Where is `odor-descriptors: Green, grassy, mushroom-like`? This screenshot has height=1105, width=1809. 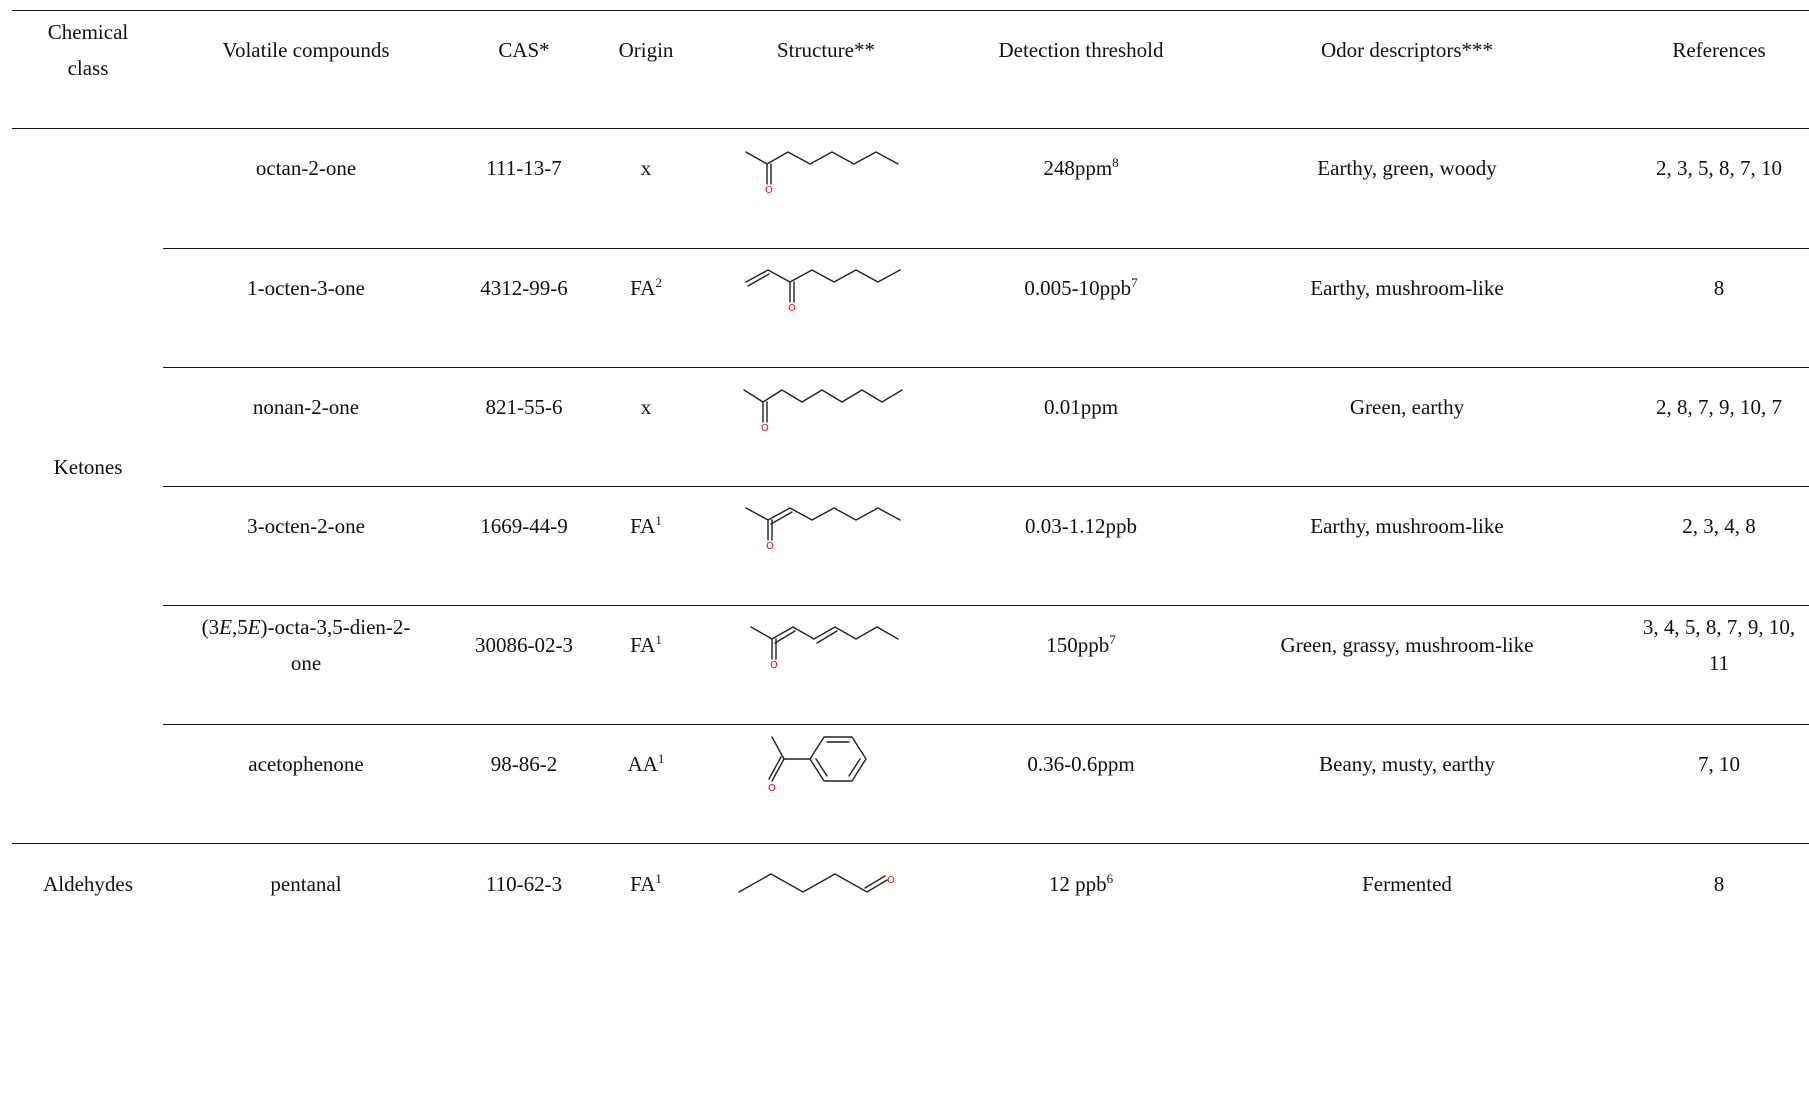 odor-descriptors: Green, grassy, mushroom-like is located at coordinates (1407, 645).